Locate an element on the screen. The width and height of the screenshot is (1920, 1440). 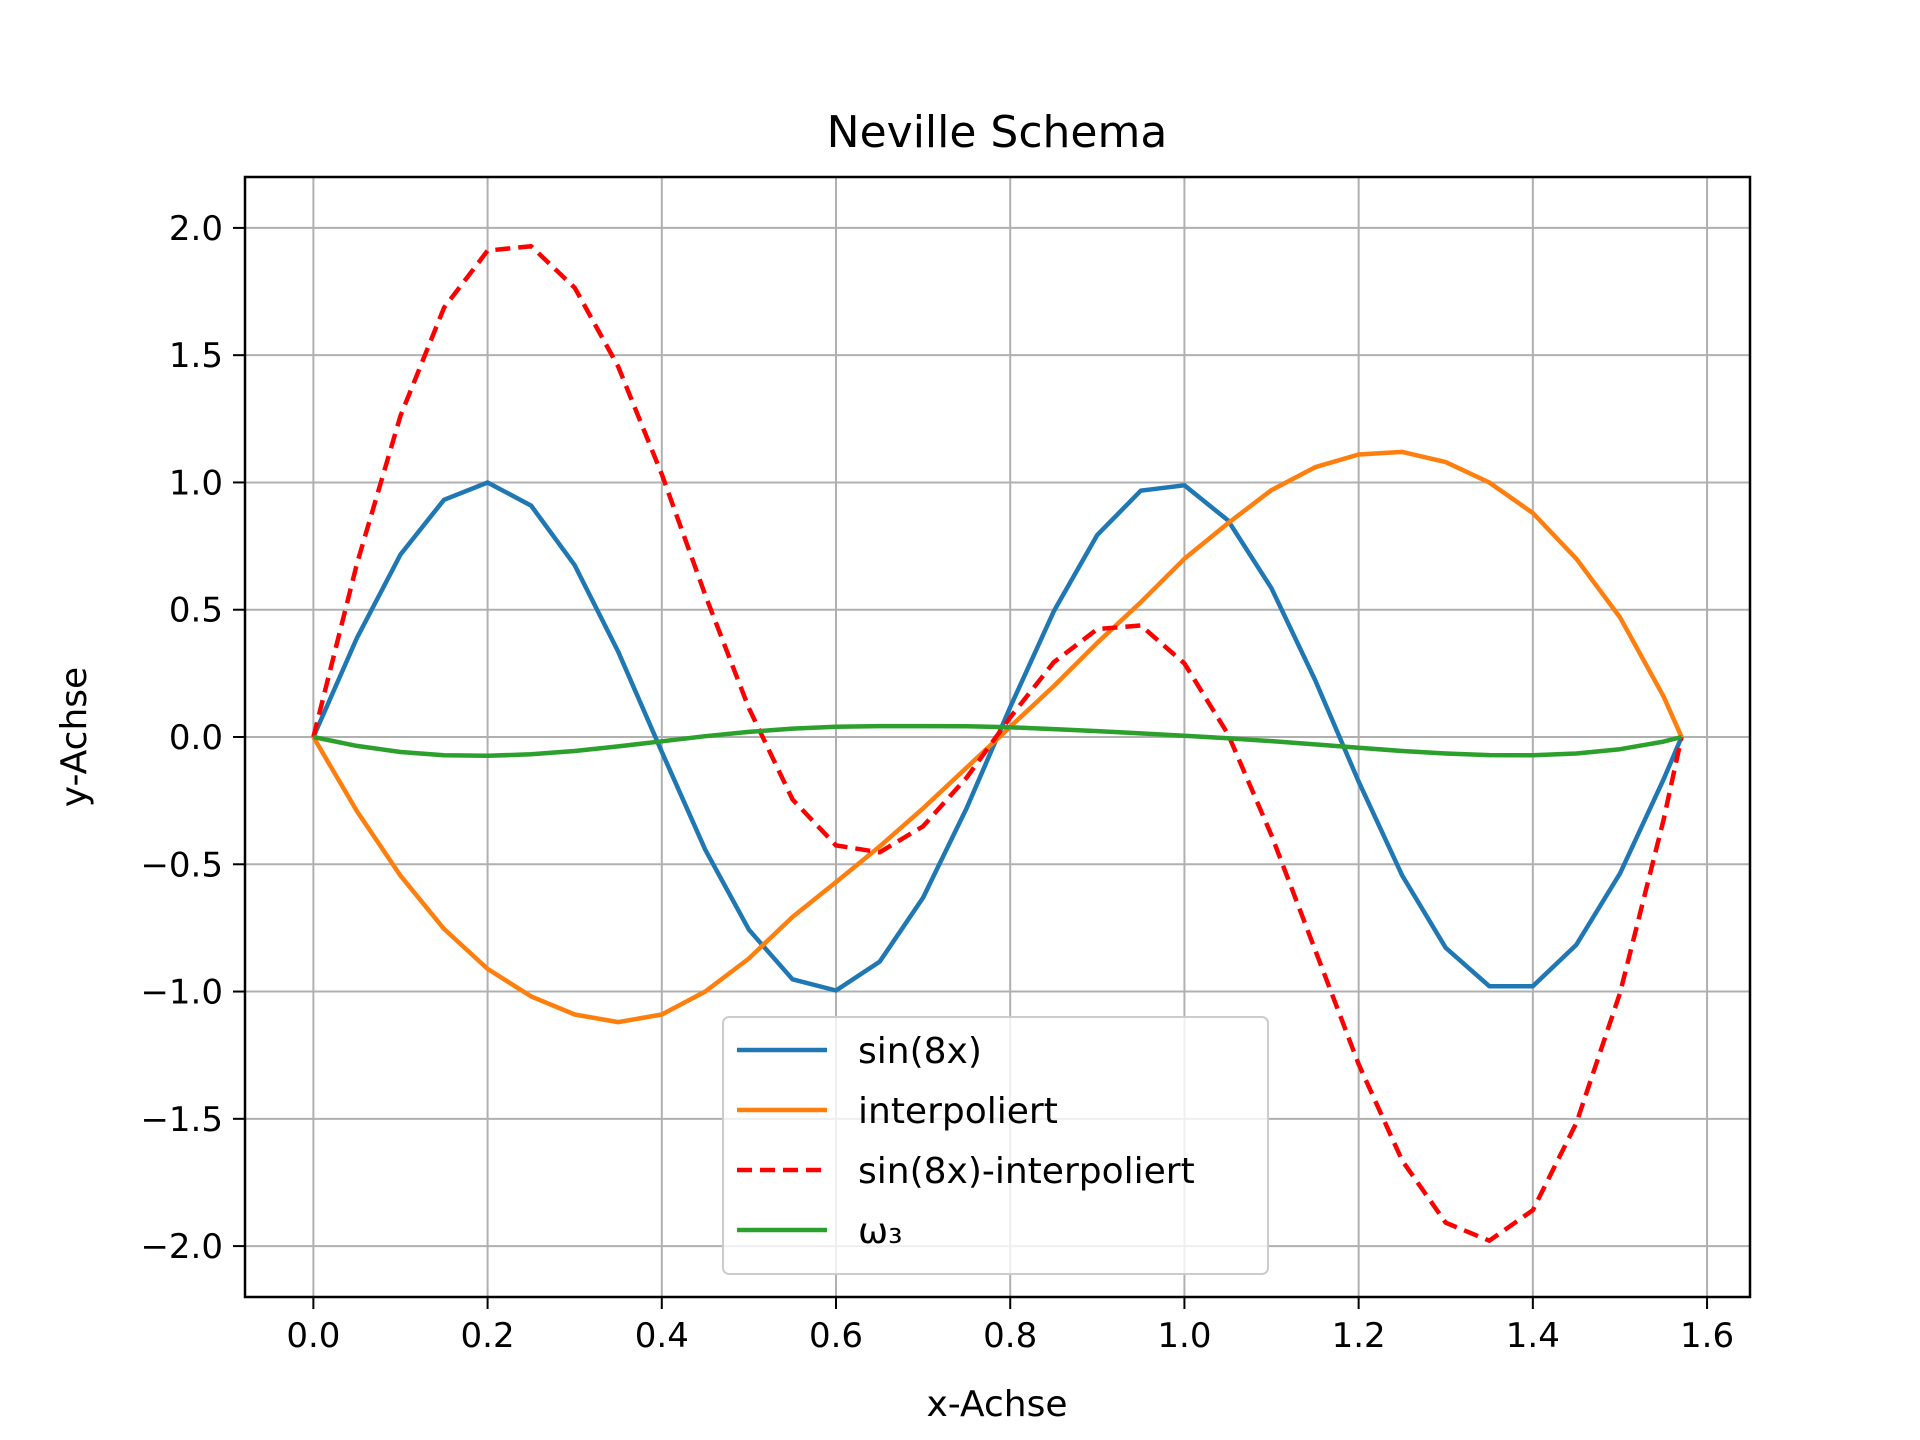
legend-entry-0: sin(8x) is located at coordinates (920, 1051).